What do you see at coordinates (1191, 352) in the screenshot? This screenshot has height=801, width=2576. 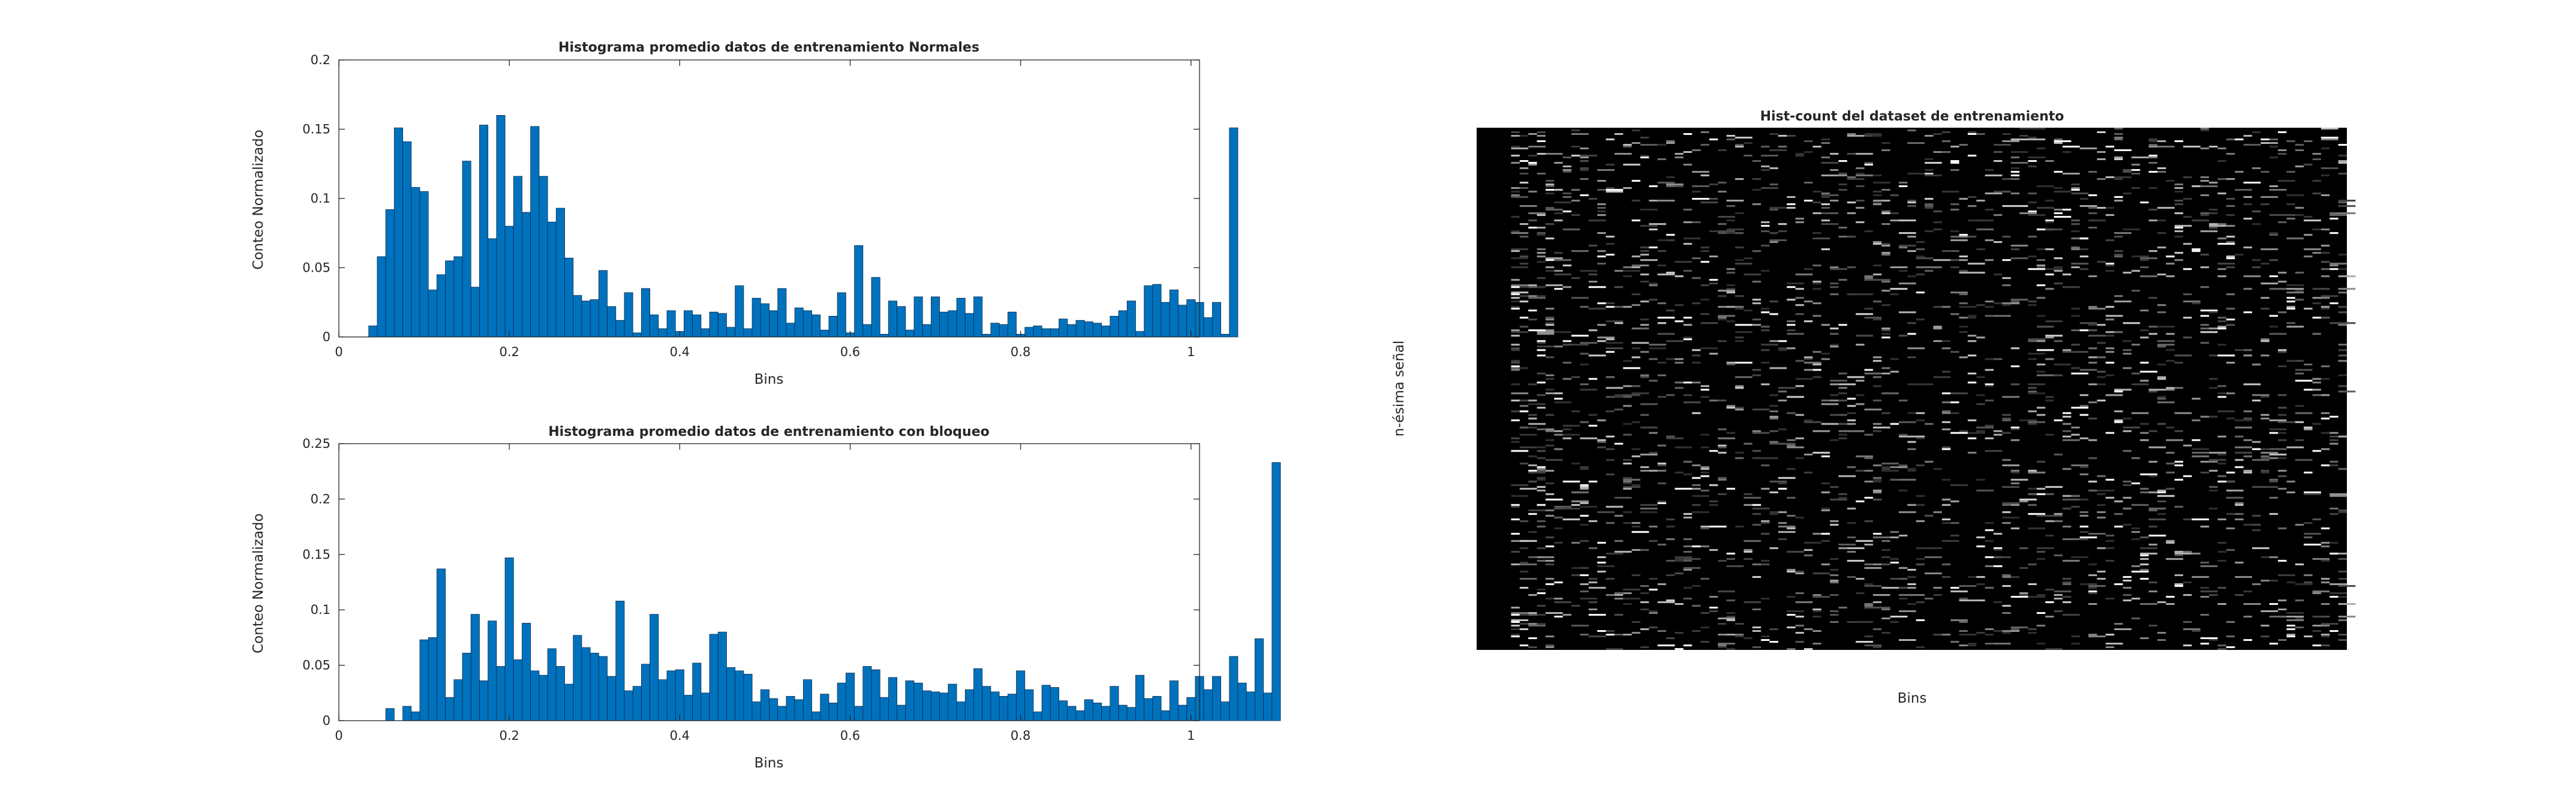 I see `x-tick-label: 1` at bounding box center [1191, 352].